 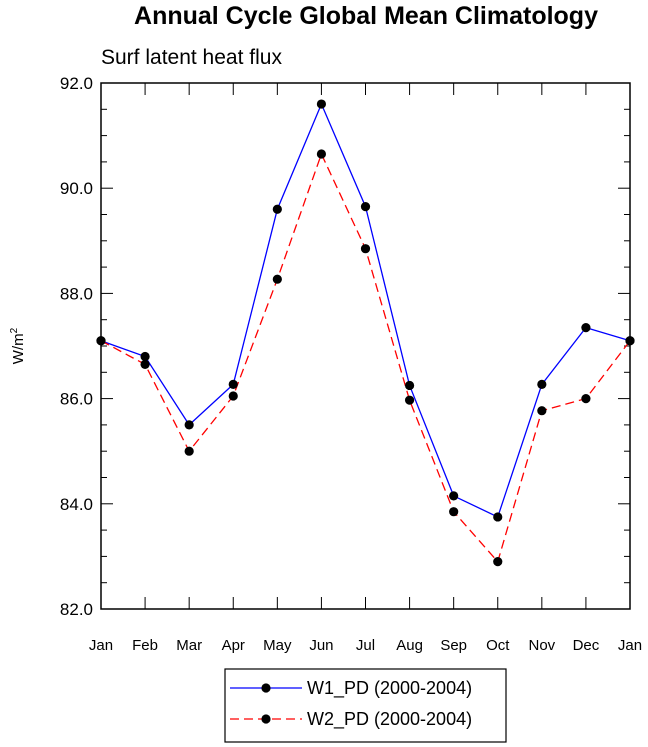 I want to click on y-tick-label: 92.0, so click(x=76, y=83).